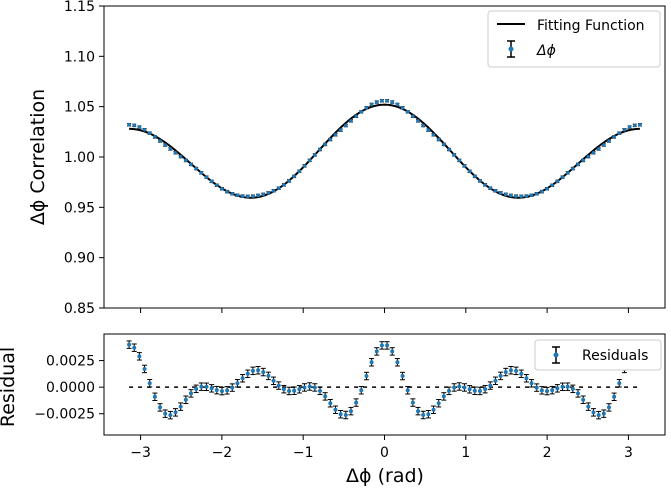 This screenshot has width=671, height=491. What do you see at coordinates (222, 453) in the screenshot?
I see `bottom-x-tick-label: −2` at bounding box center [222, 453].